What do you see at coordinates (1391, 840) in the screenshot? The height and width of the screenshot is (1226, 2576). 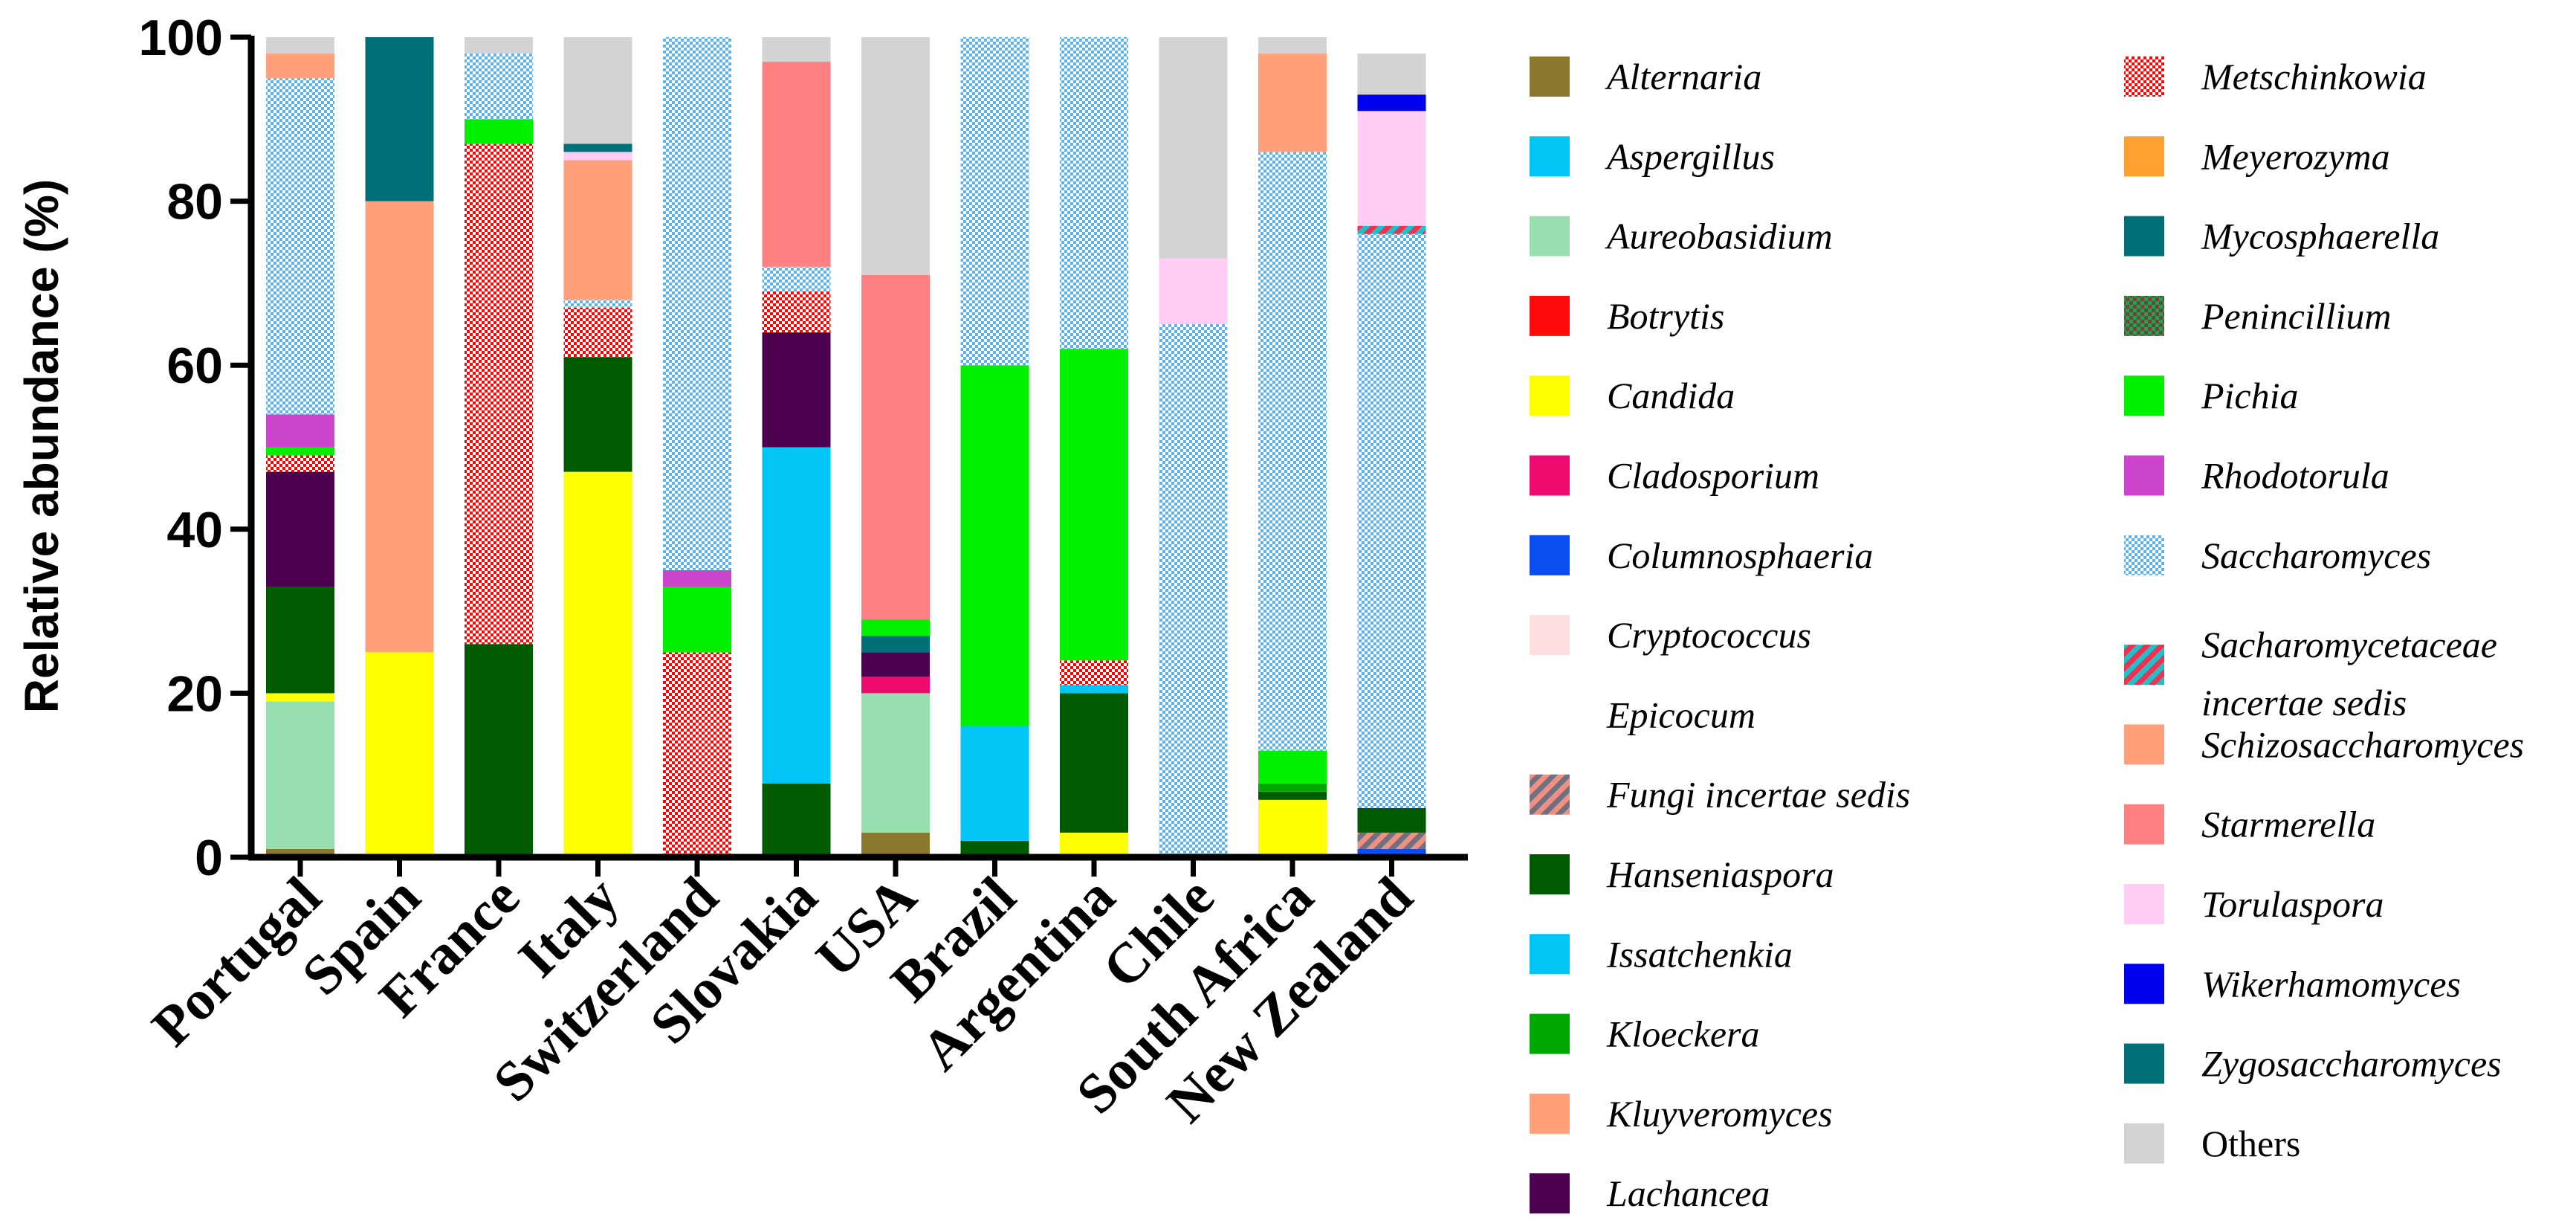 I see `bar-segment-fungi-incertae-sedis` at bounding box center [1391, 840].